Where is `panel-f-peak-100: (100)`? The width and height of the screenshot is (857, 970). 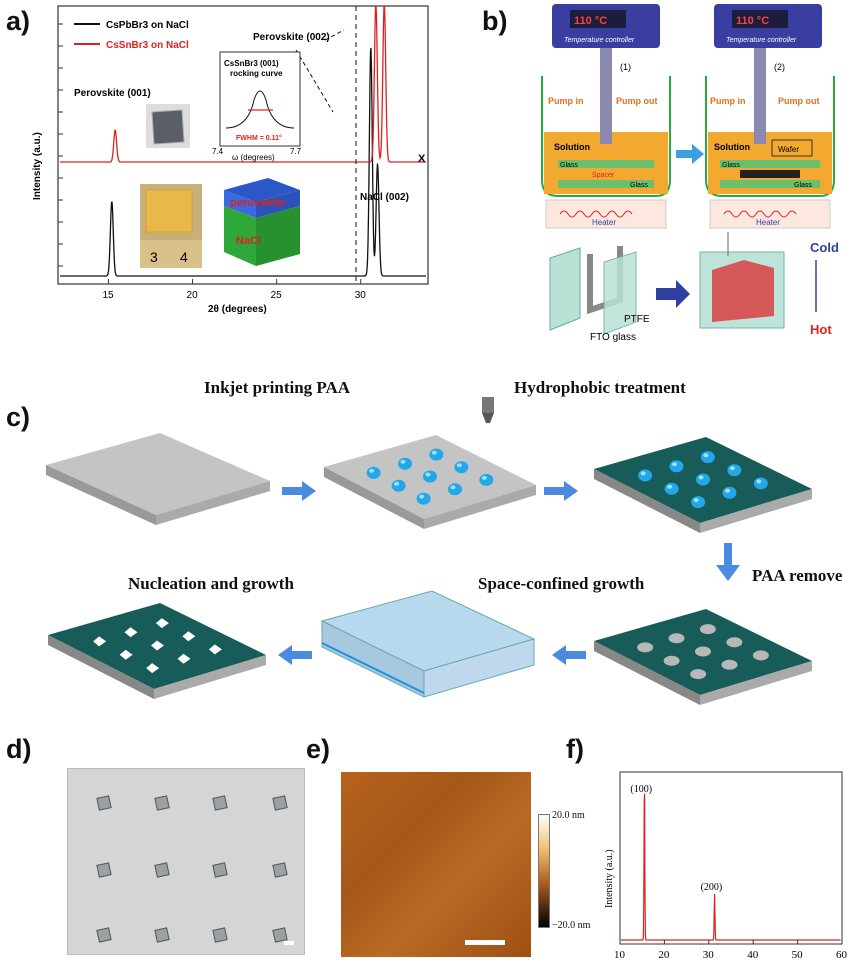
panel-f-peak-100: (100) is located at coordinates (641, 789).